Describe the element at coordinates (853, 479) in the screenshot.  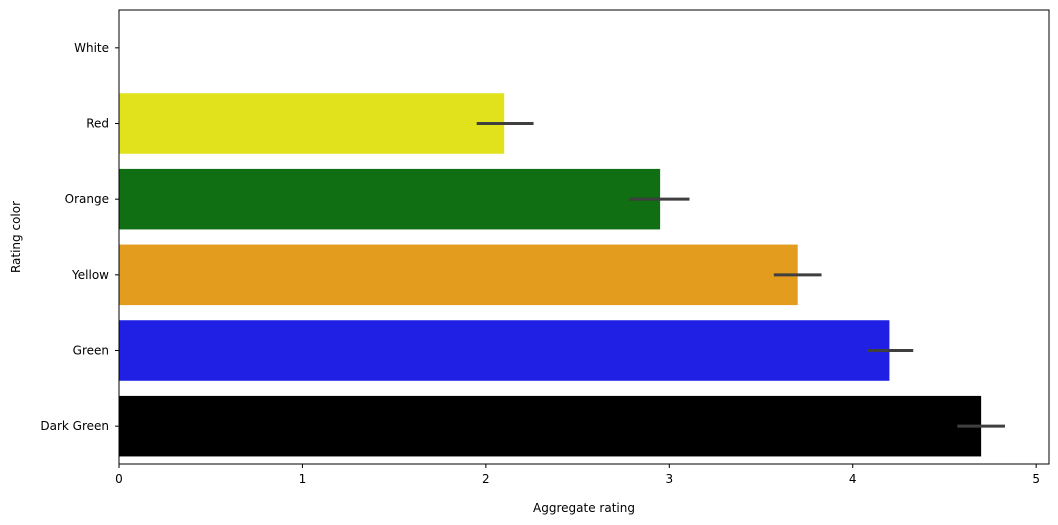
I see `x-tick-label: 4` at that location.